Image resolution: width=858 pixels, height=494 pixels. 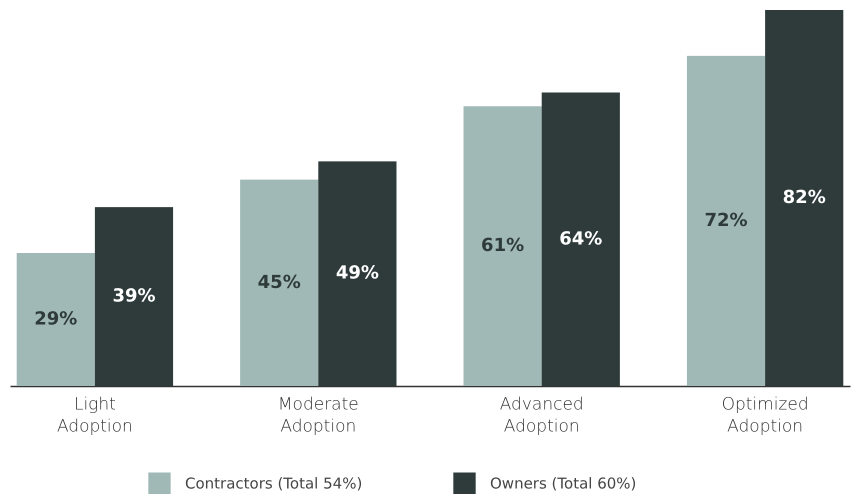 I want to click on data-label: 29%, so click(x=56, y=319).